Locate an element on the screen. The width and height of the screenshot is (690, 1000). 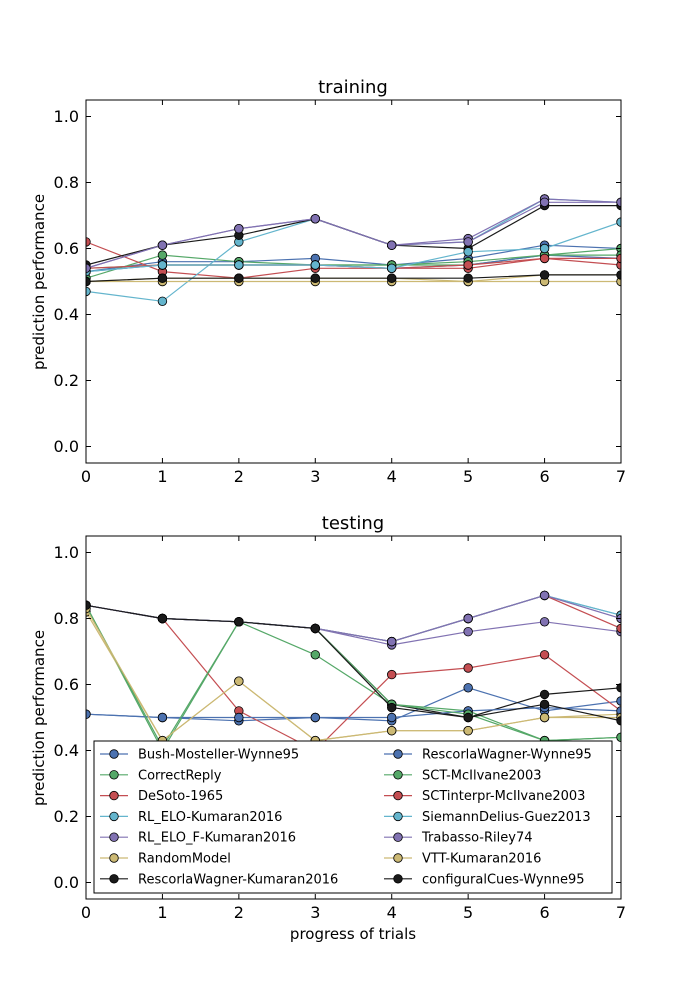
legend-entry-rl-elo-f-kumaran2016: RL_ELO_F-Kumaran2016 is located at coordinates (198, 838).